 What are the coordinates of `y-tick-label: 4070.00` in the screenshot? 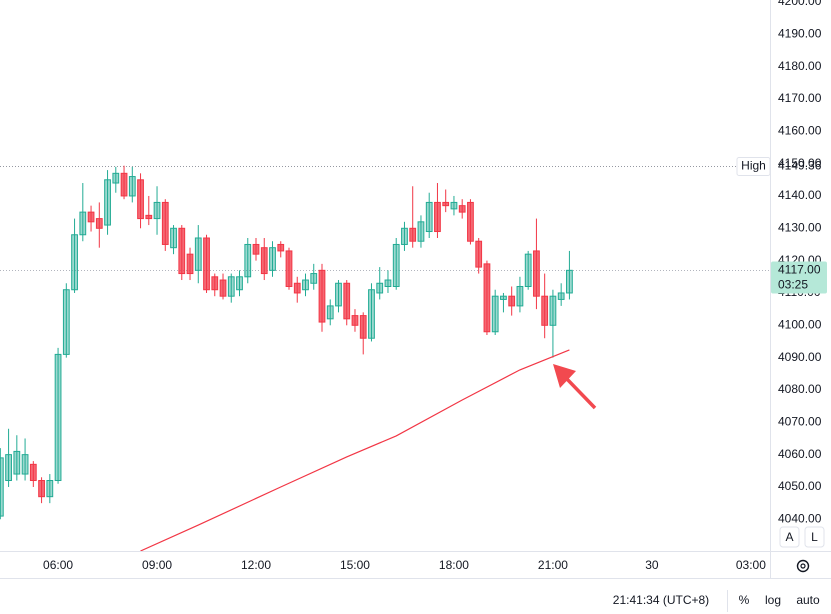 It's located at (800, 421).